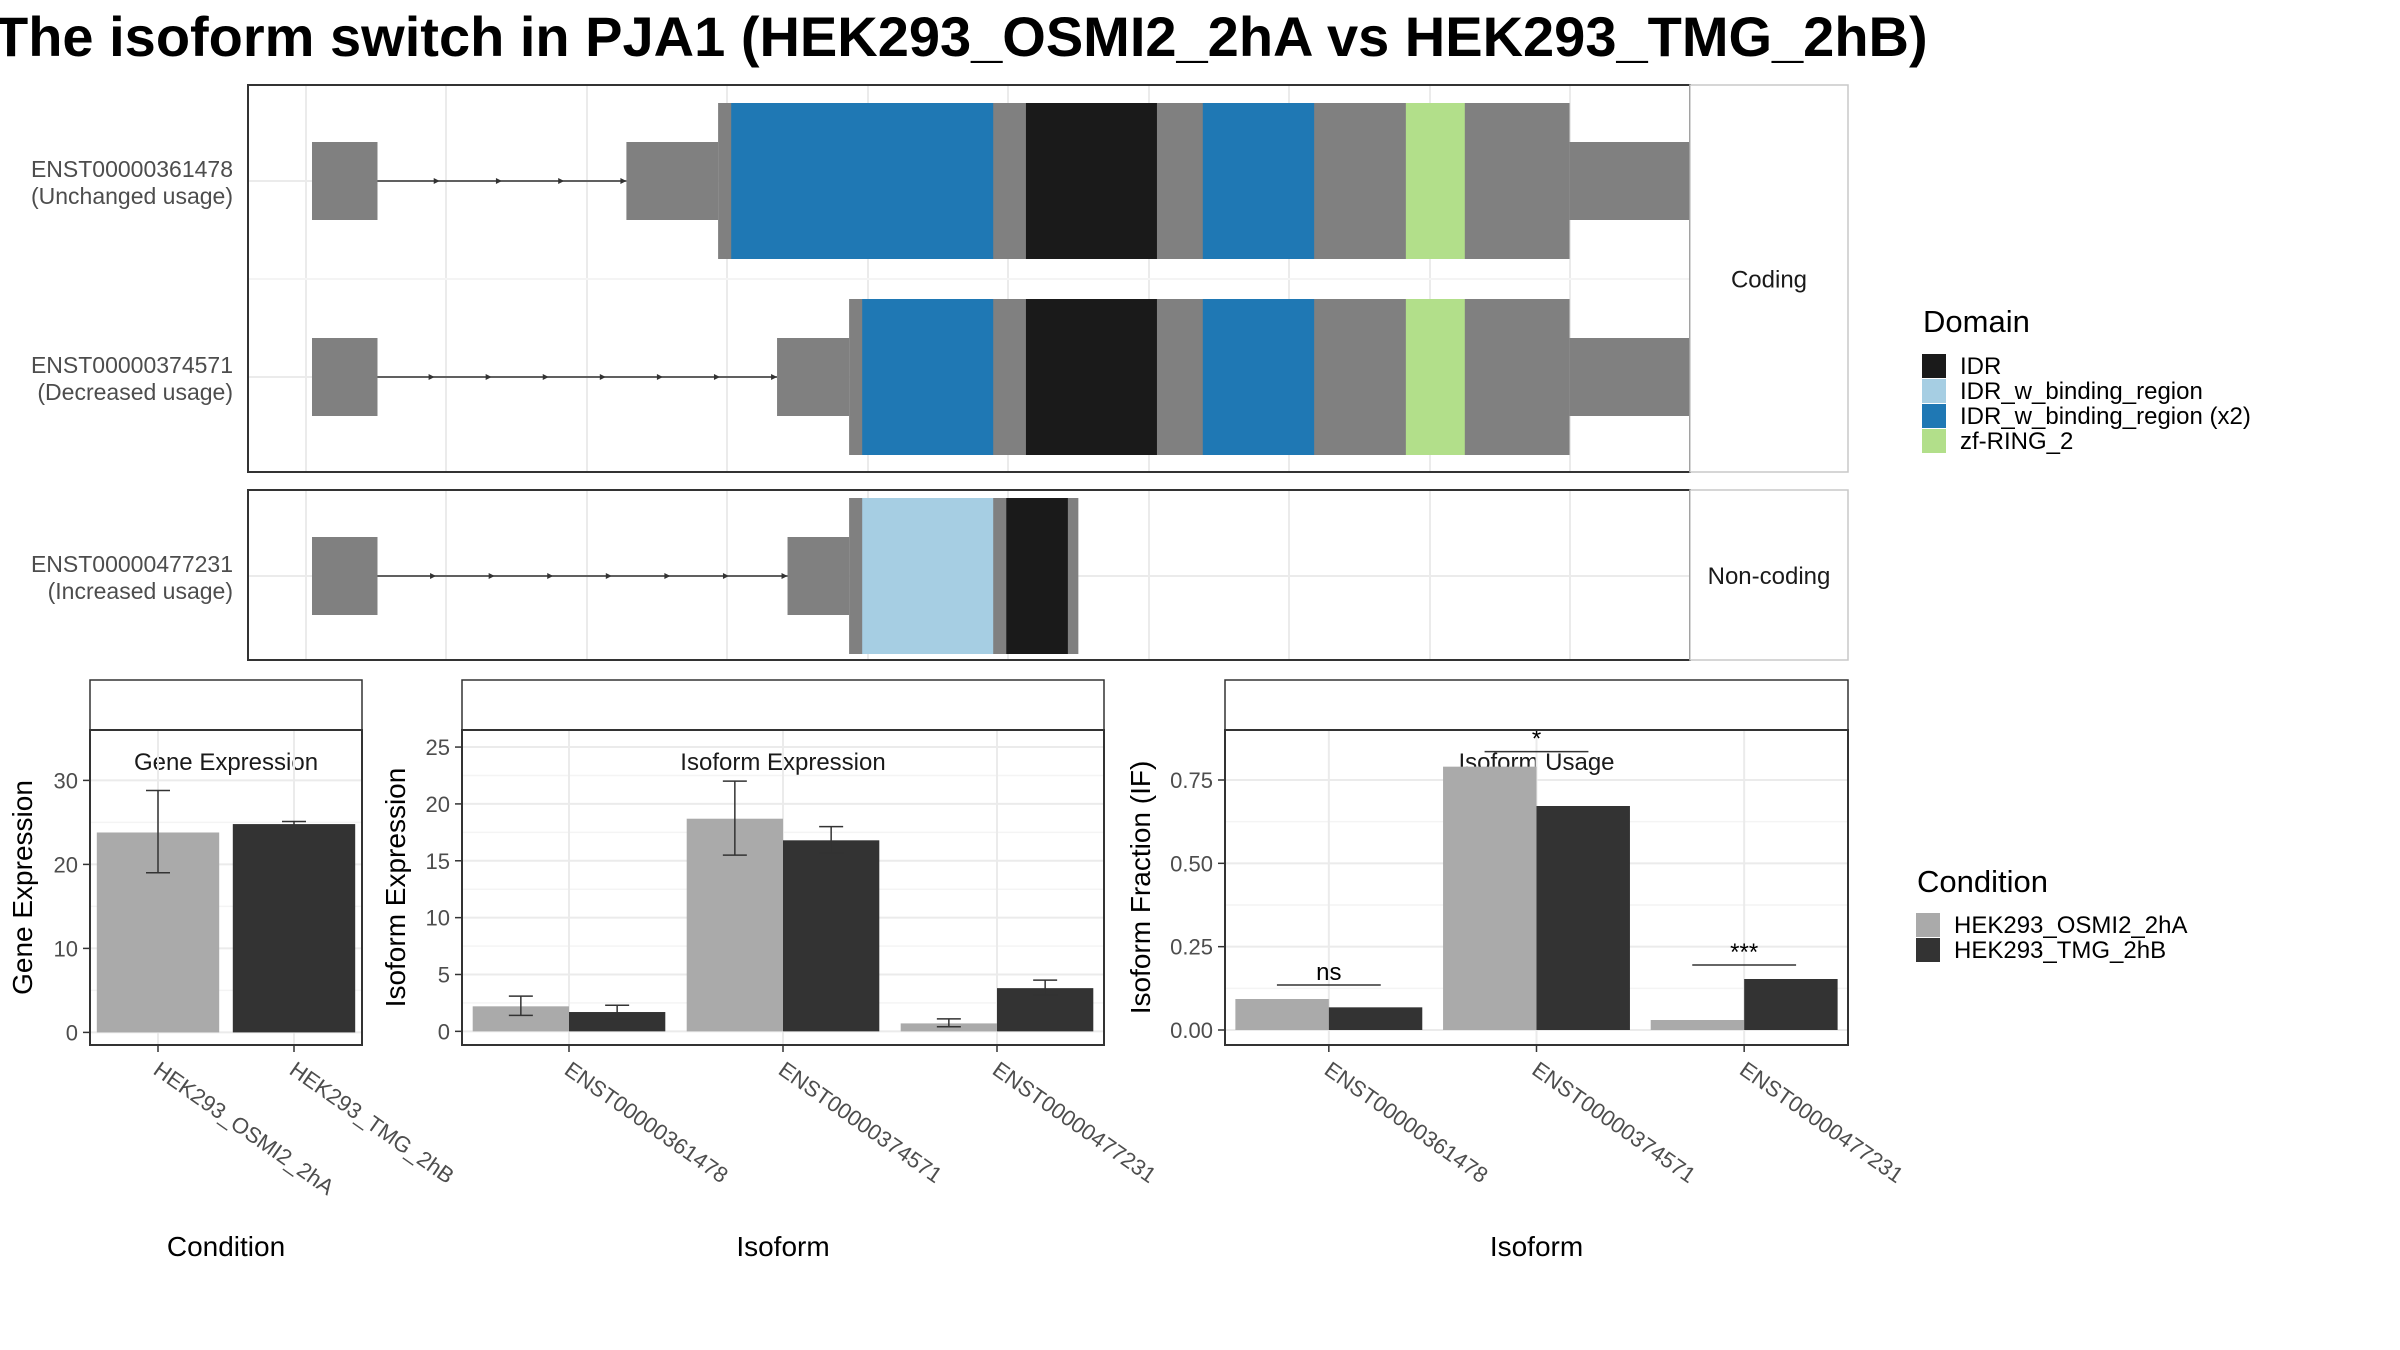  I want to click on x-axis-title: Condition, so click(226, 1246).